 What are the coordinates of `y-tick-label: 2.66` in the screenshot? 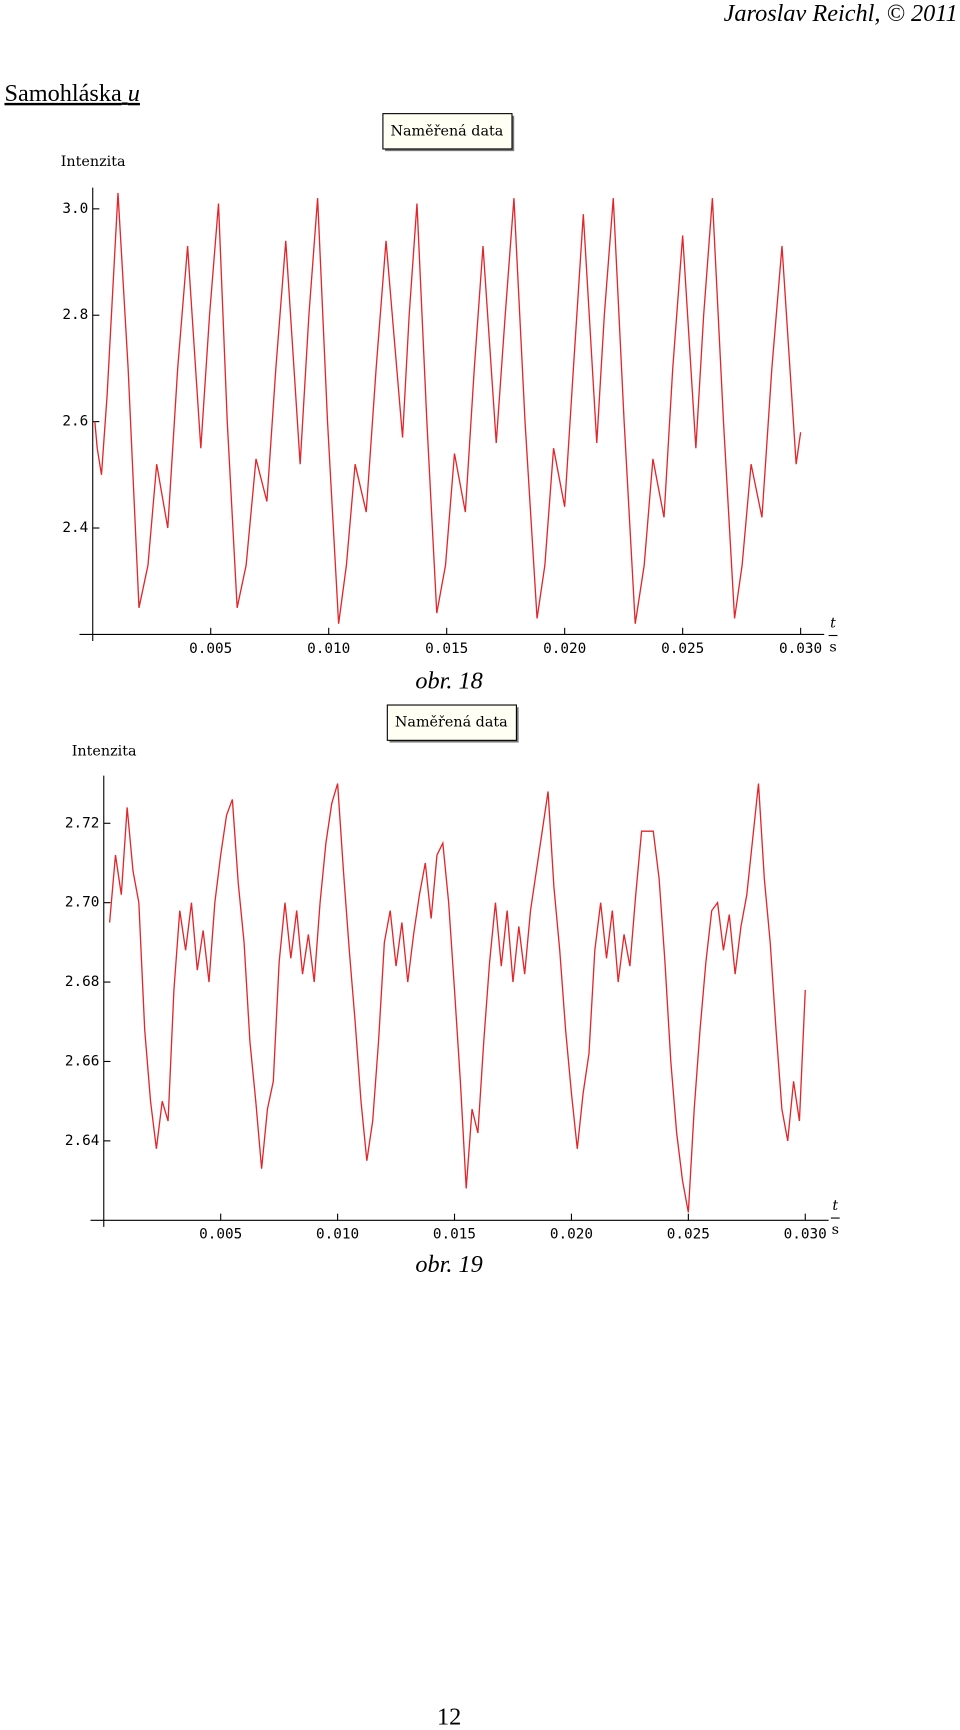 It's located at (82, 1061).